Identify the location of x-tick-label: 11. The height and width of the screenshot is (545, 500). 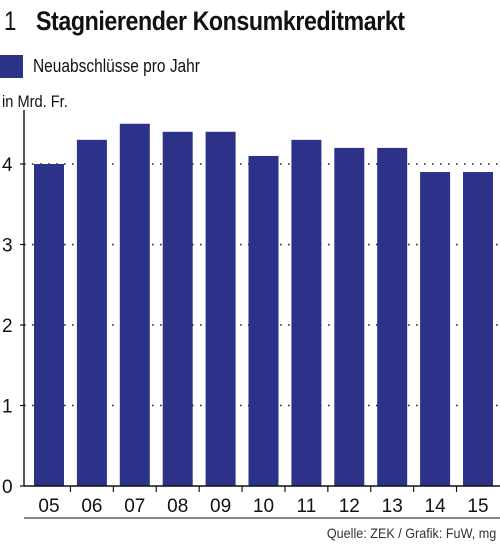
(307, 506).